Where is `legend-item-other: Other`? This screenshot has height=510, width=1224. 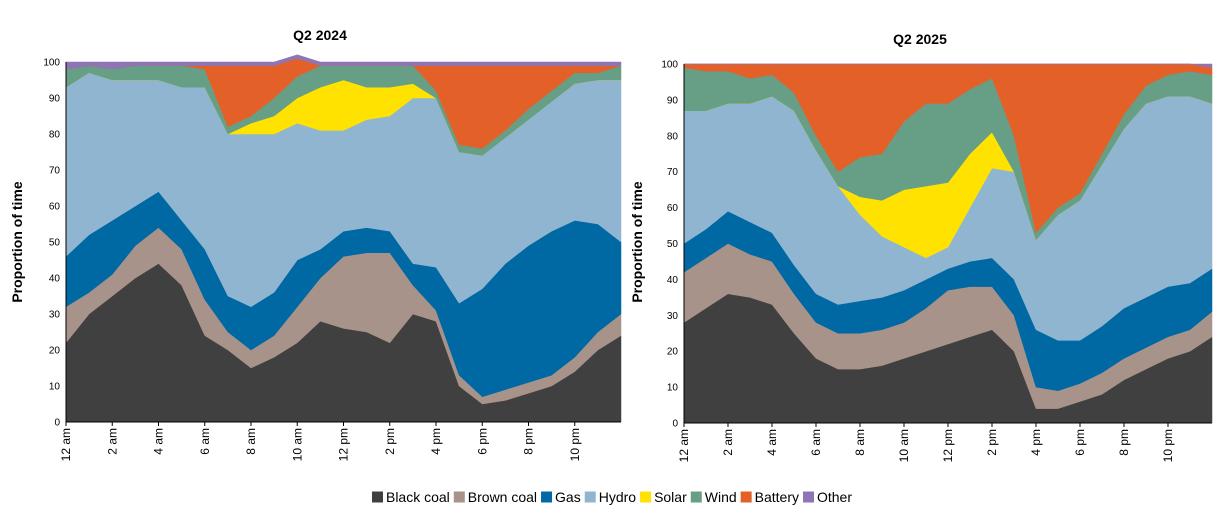 legend-item-other: Other is located at coordinates (827, 497).